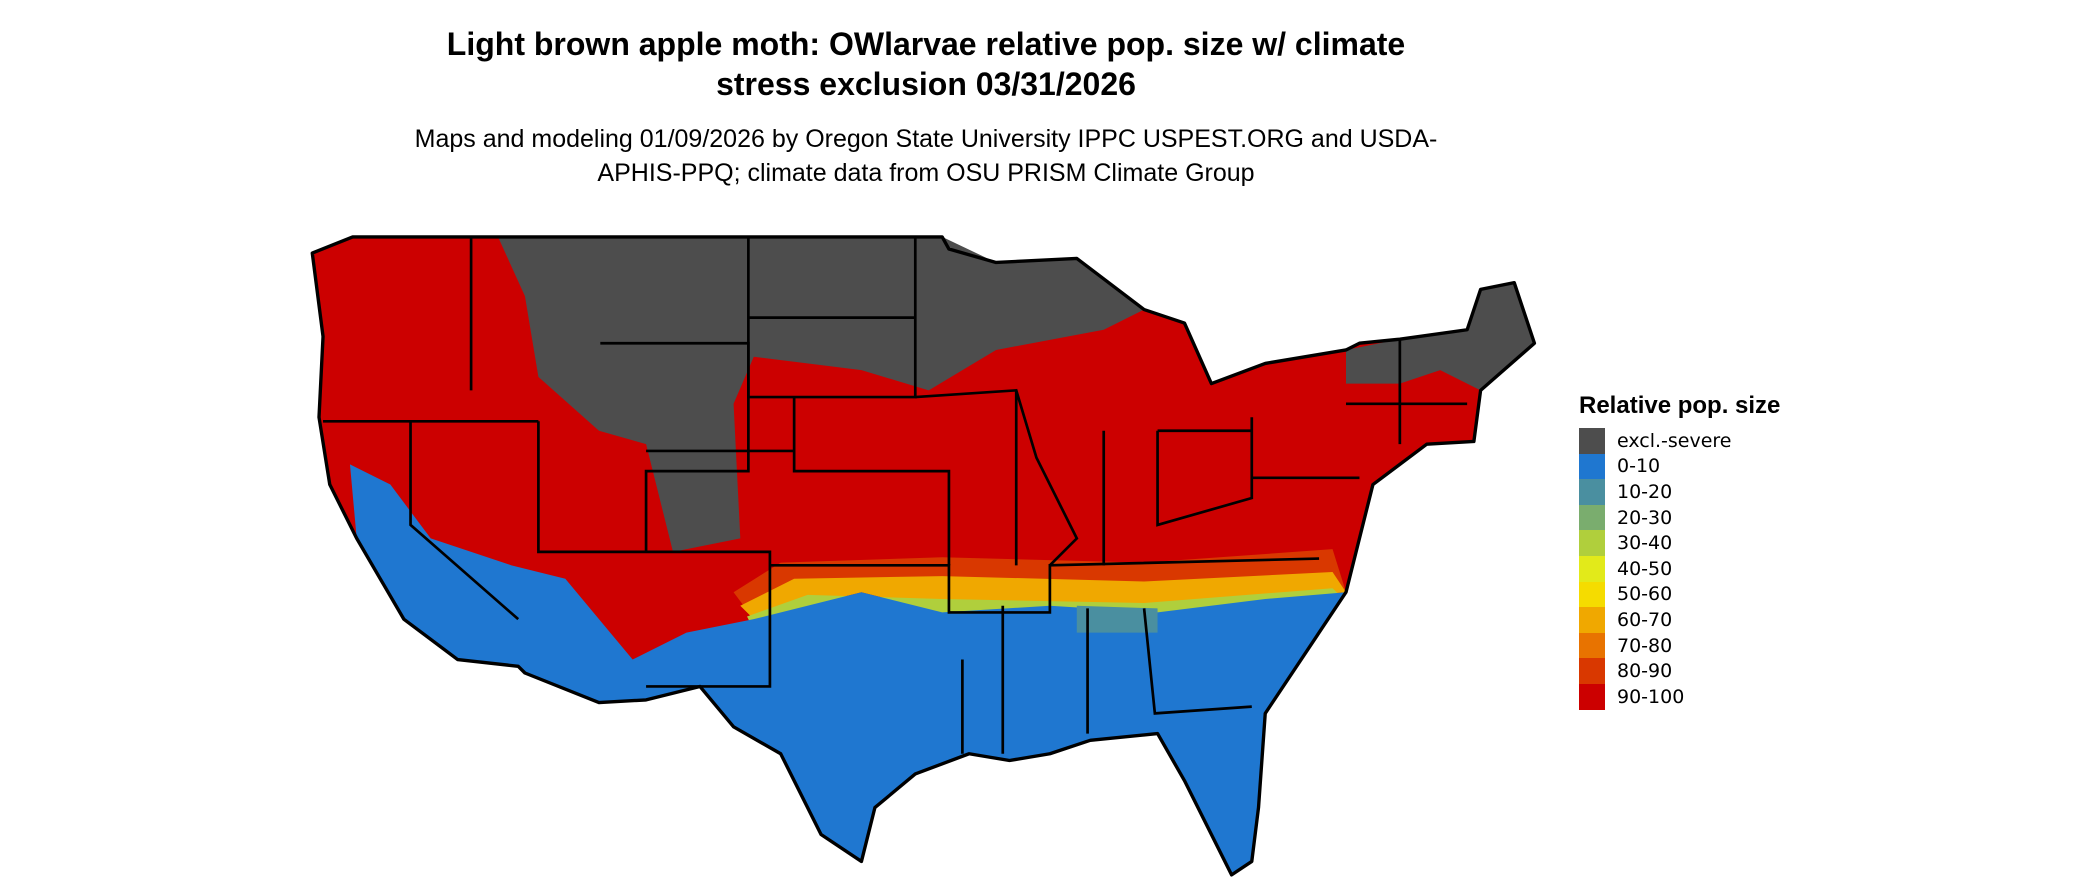 The width and height of the screenshot is (2100, 892). I want to click on legend-label: 80-90, so click(1645, 671).